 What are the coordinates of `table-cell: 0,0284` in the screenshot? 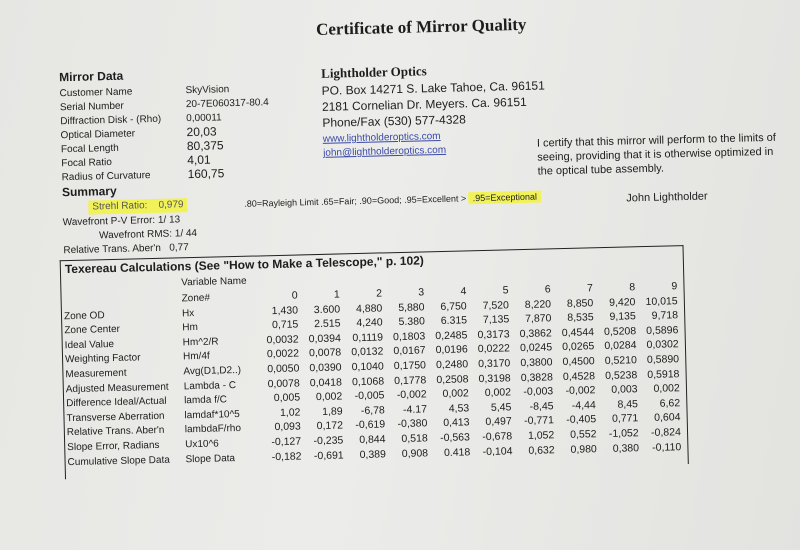 It's located at (620, 346).